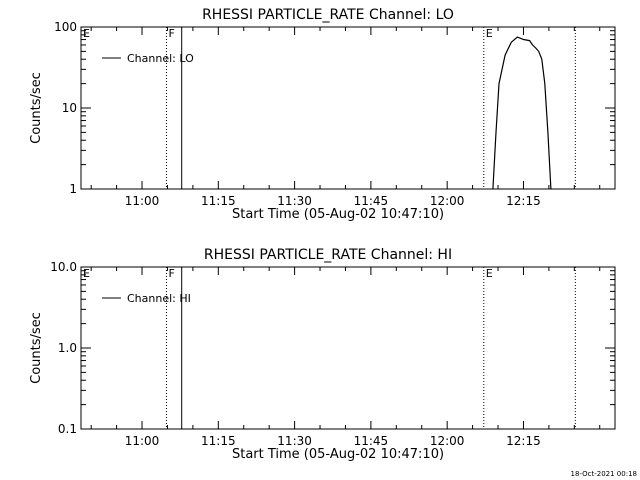 The image size is (640, 480). I want to click on chart-title: RHESSI PARTICLE_RATE Channel: HI, so click(328, 255).